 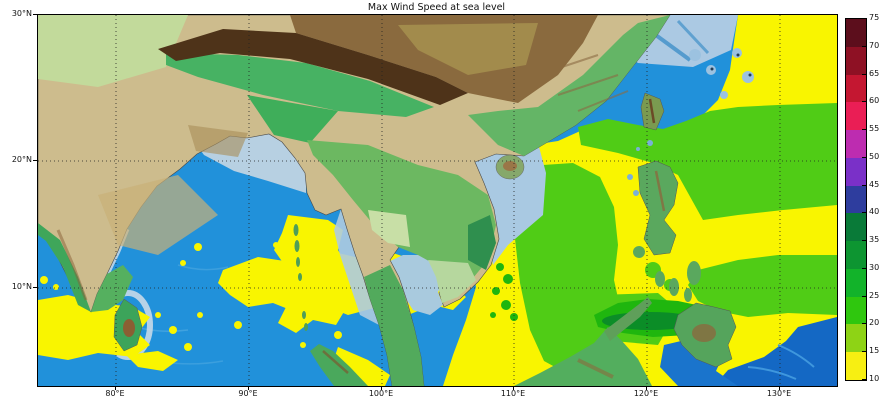 I want to click on palawan, so click(x=628, y=319).